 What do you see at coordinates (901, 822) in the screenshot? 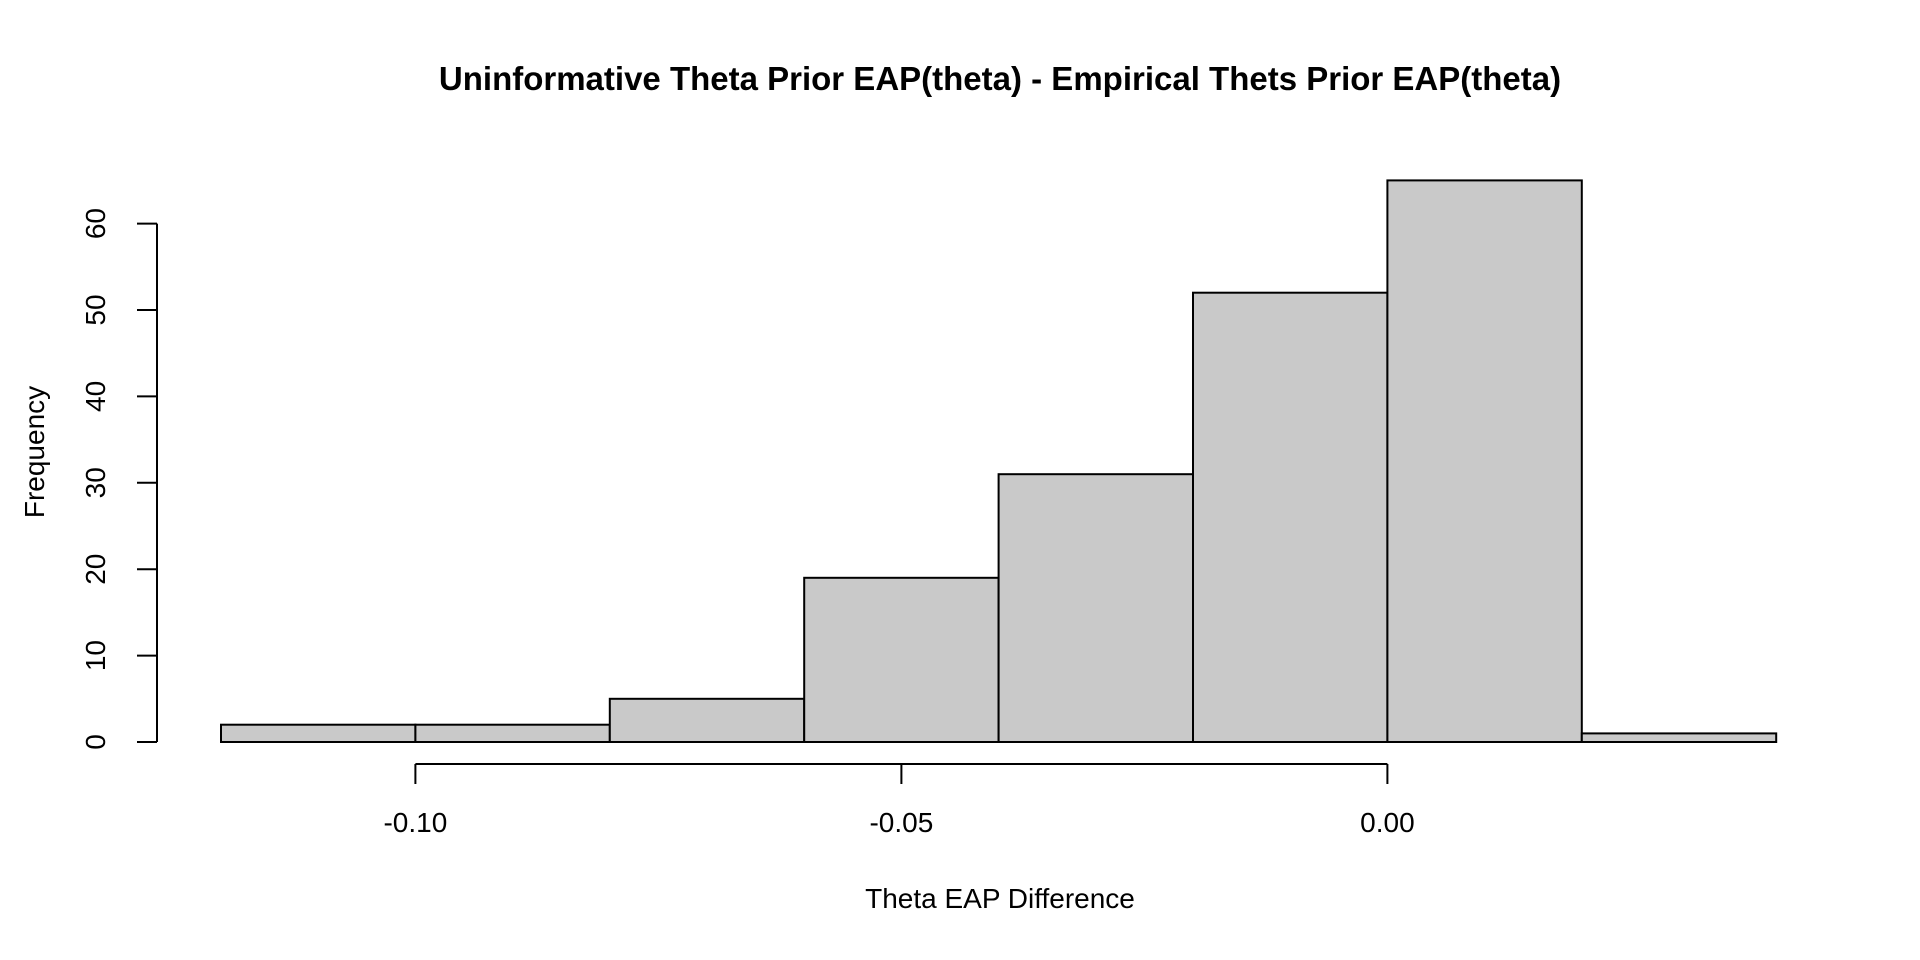
I see `x-tick-label--0.05: -0.05` at bounding box center [901, 822].